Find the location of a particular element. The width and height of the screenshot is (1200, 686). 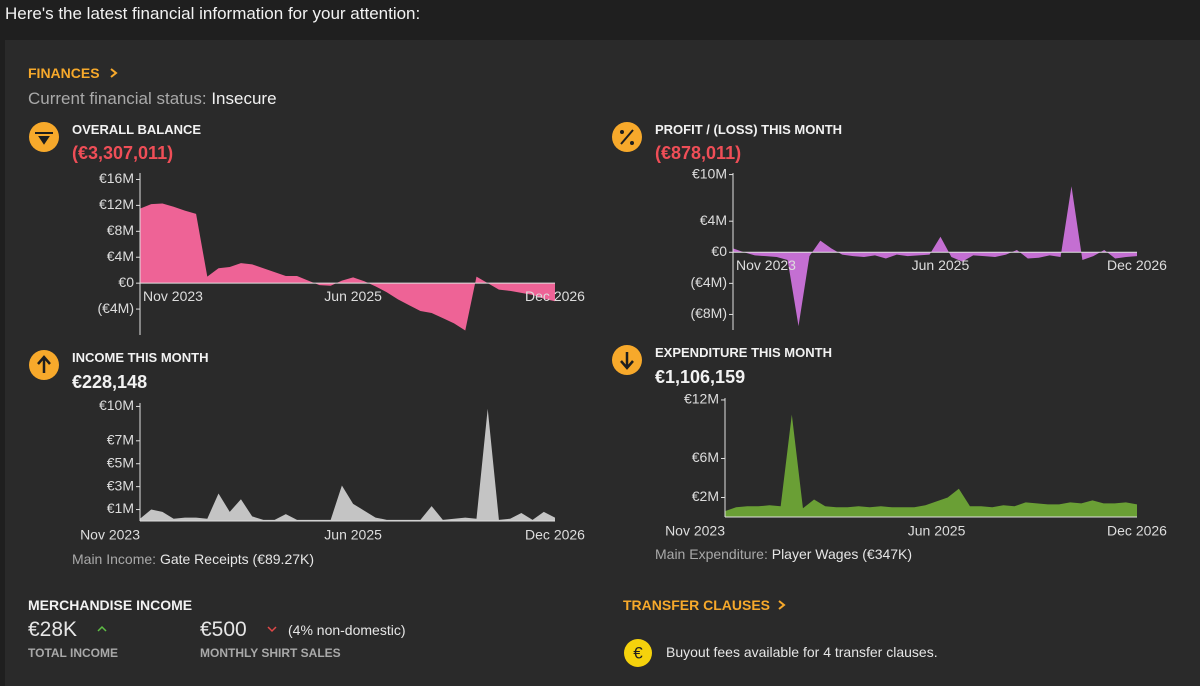

y-tick-label: €1M is located at coordinates (120, 508).